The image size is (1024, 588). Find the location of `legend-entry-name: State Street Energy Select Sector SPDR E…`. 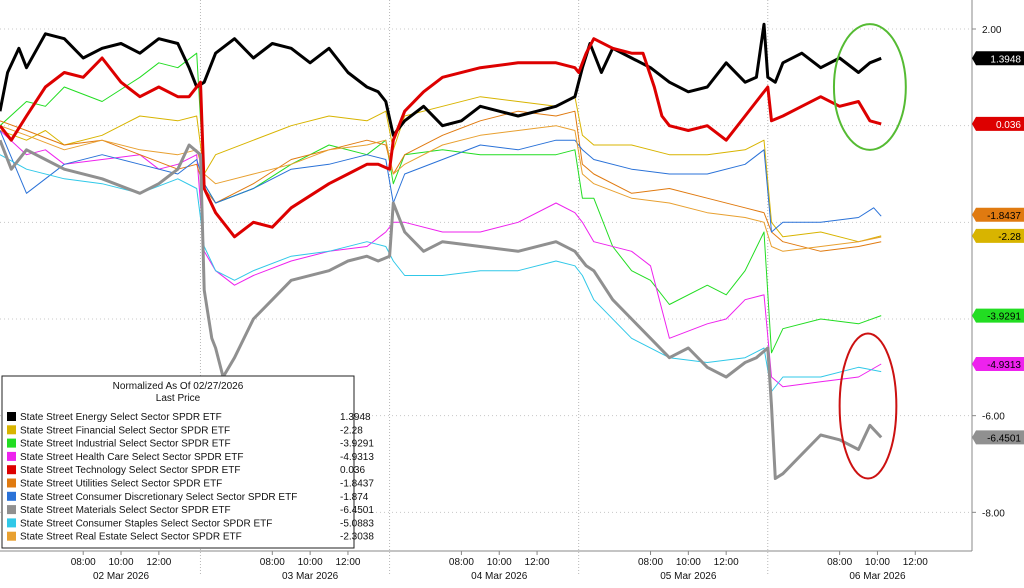

legend-entry-name: State Street Energy Select Sector SPDR E… is located at coordinates (121, 417).